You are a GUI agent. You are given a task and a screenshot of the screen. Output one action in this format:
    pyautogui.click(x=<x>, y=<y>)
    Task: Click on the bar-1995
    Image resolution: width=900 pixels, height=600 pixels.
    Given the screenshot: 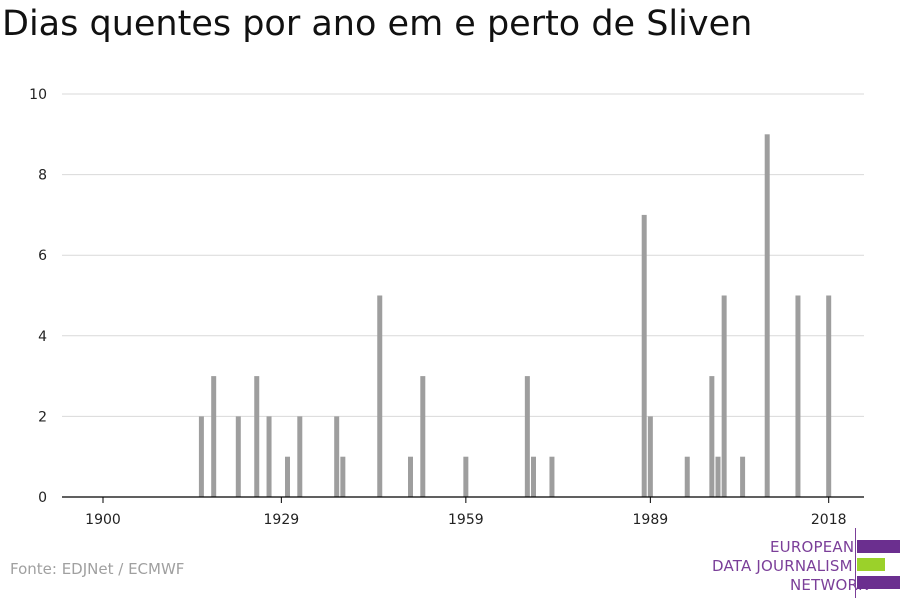 What is the action you would take?
    pyautogui.click(x=687, y=476)
    